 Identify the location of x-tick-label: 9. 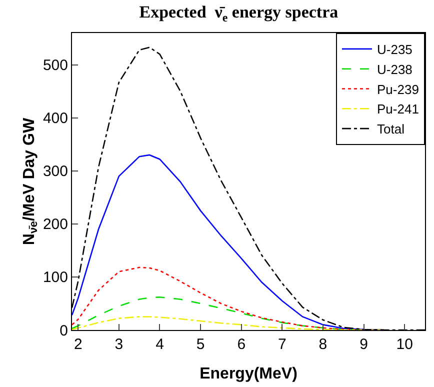
(364, 344).